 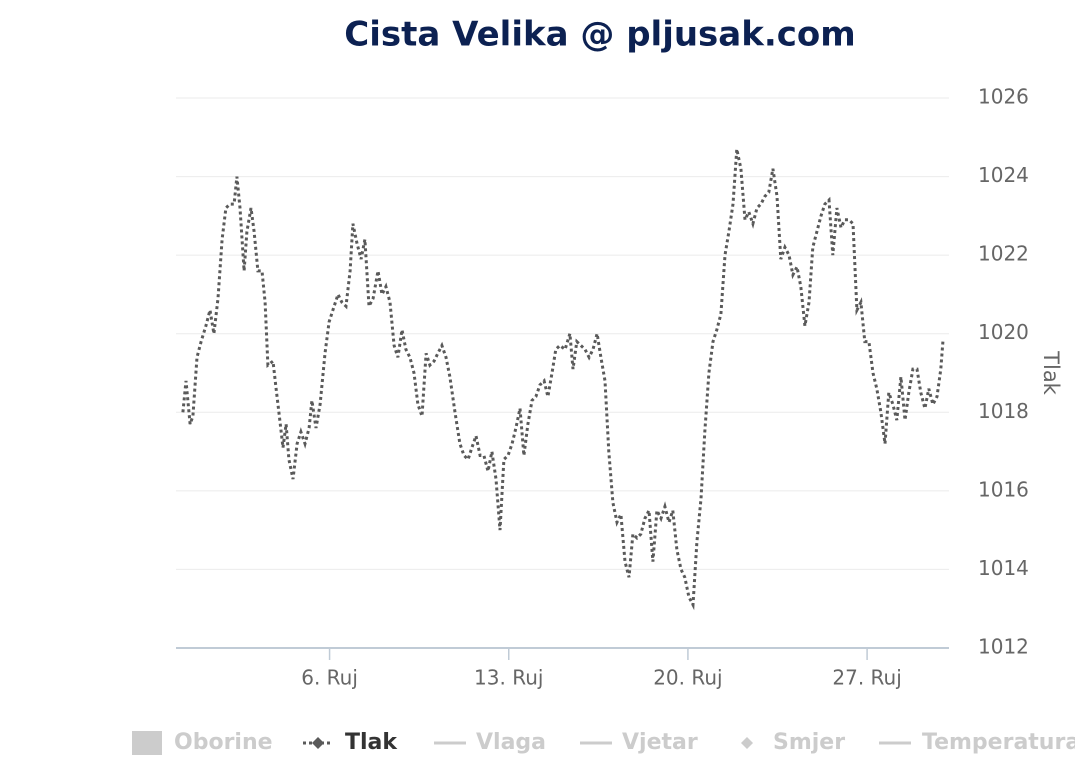 What do you see at coordinates (1051, 373) in the screenshot?
I see `y-axis-title: Tlak` at bounding box center [1051, 373].